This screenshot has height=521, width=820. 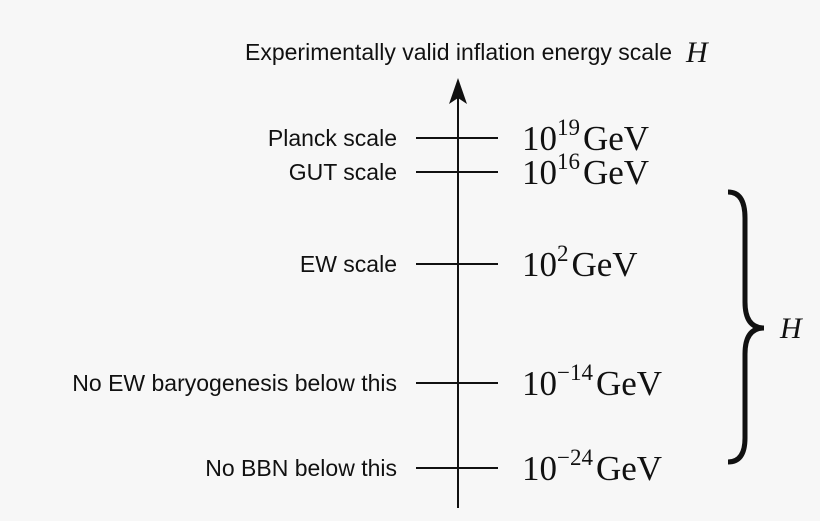 What do you see at coordinates (791, 328) in the screenshot?
I see `brace-label: H` at bounding box center [791, 328].